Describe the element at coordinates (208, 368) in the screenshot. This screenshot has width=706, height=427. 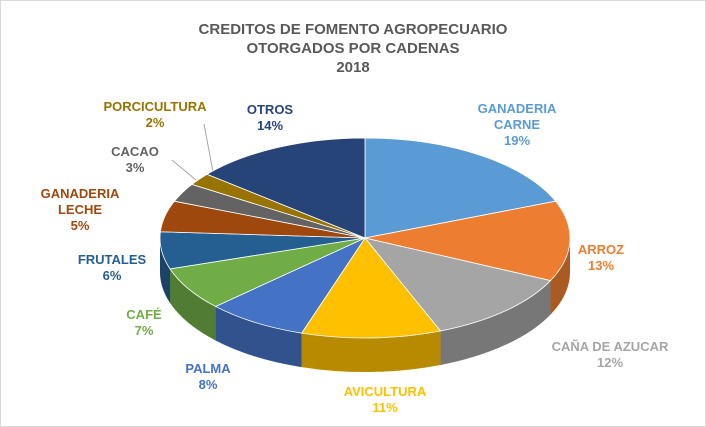
I see `category-name: PALMA` at that location.